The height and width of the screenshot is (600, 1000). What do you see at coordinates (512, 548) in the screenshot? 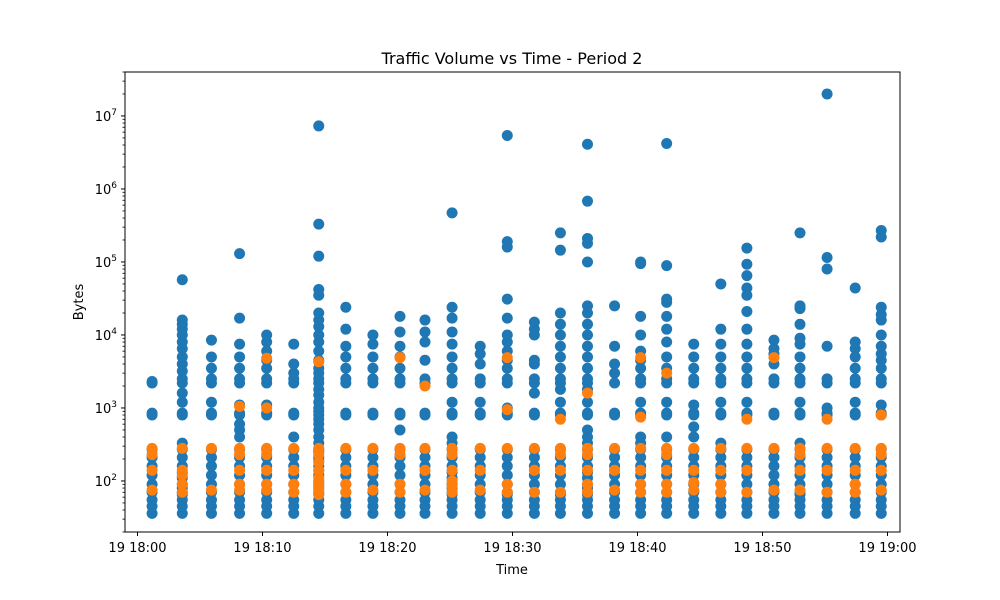
I see `x-tick-label: 19 18:30` at bounding box center [512, 548].